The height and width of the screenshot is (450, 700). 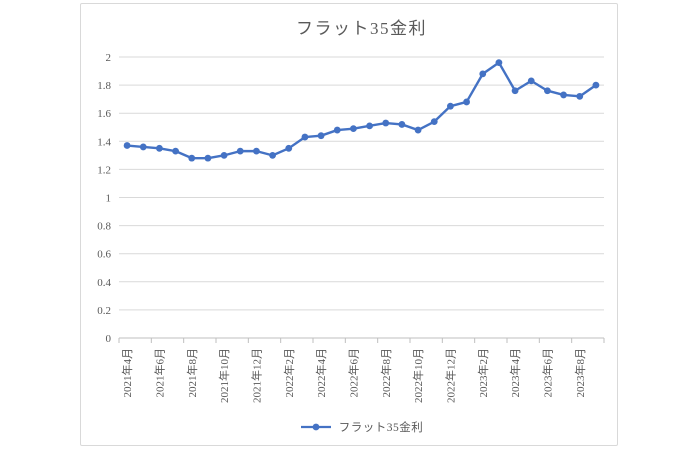 I want to click on svg-text: 2023年2月, so click(x=483, y=373).